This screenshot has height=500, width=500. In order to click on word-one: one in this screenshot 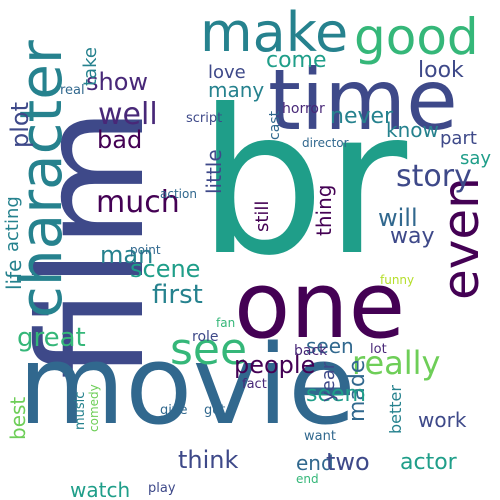, I will do `click(320, 305)`.